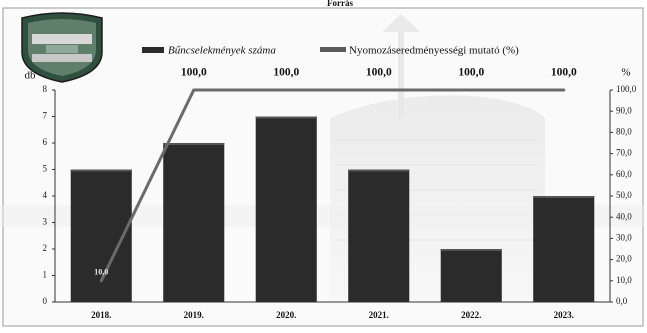 The height and width of the screenshot is (333, 647). What do you see at coordinates (31, 76) in the screenshot?
I see `left-axis-title: db` at bounding box center [31, 76].